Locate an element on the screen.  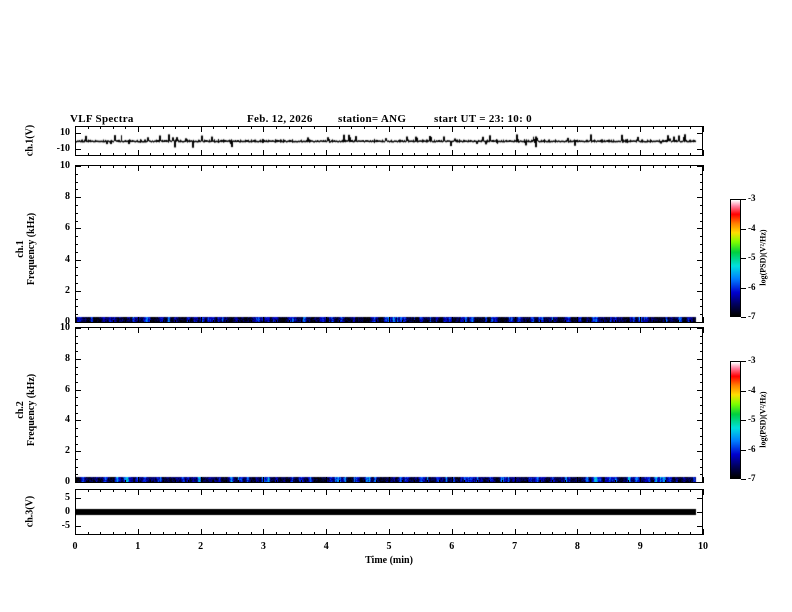
colorbar-ch2-tick-label: -4 is located at coordinates (752, 389).